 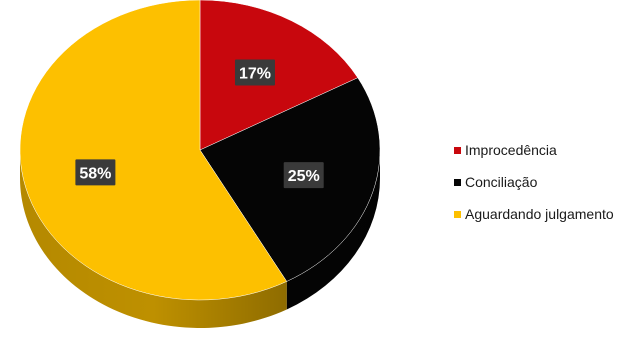 I want to click on pie-slice, so click(x=279, y=75).